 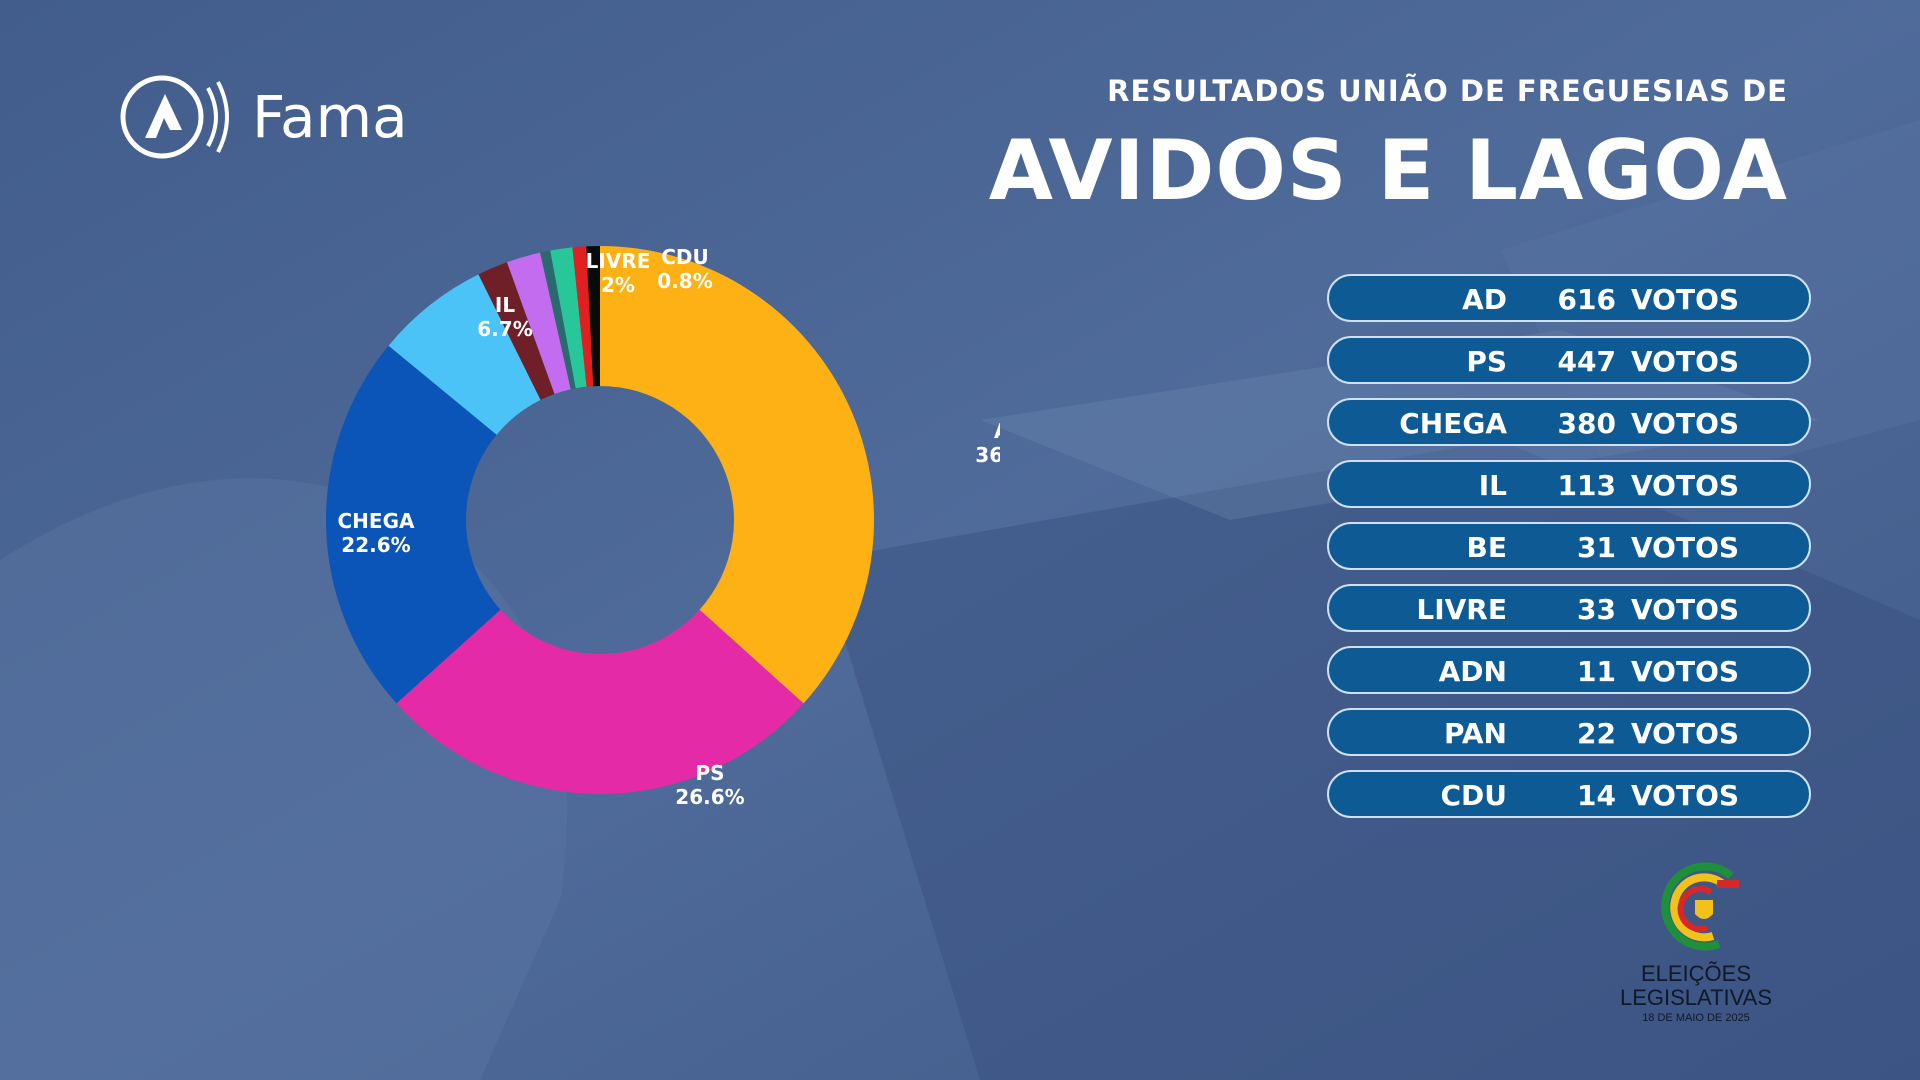 I want to click on slice-label-ad: AD, so click(x=997, y=431).